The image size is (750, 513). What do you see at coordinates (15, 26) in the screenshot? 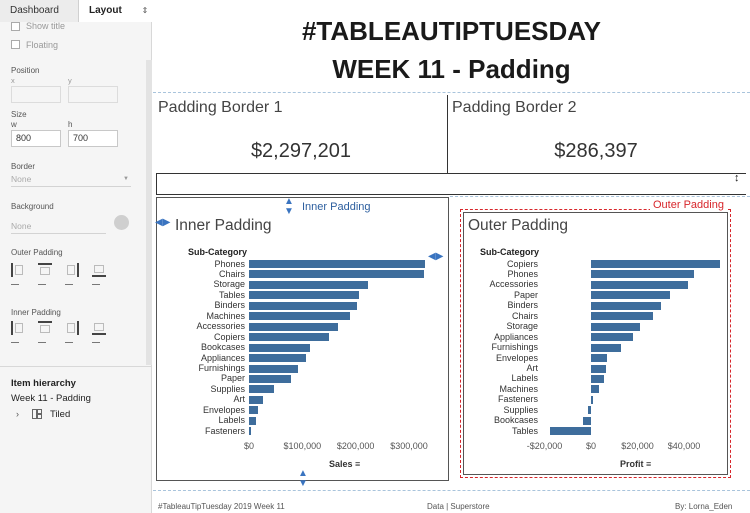
I see `show-title-checkbox` at bounding box center [15, 26].